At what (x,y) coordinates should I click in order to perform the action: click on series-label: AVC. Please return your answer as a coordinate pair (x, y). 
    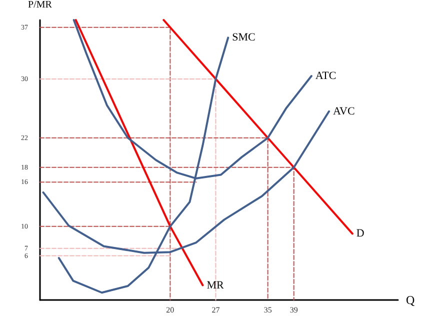
    Looking at the image, I should click on (344, 111).